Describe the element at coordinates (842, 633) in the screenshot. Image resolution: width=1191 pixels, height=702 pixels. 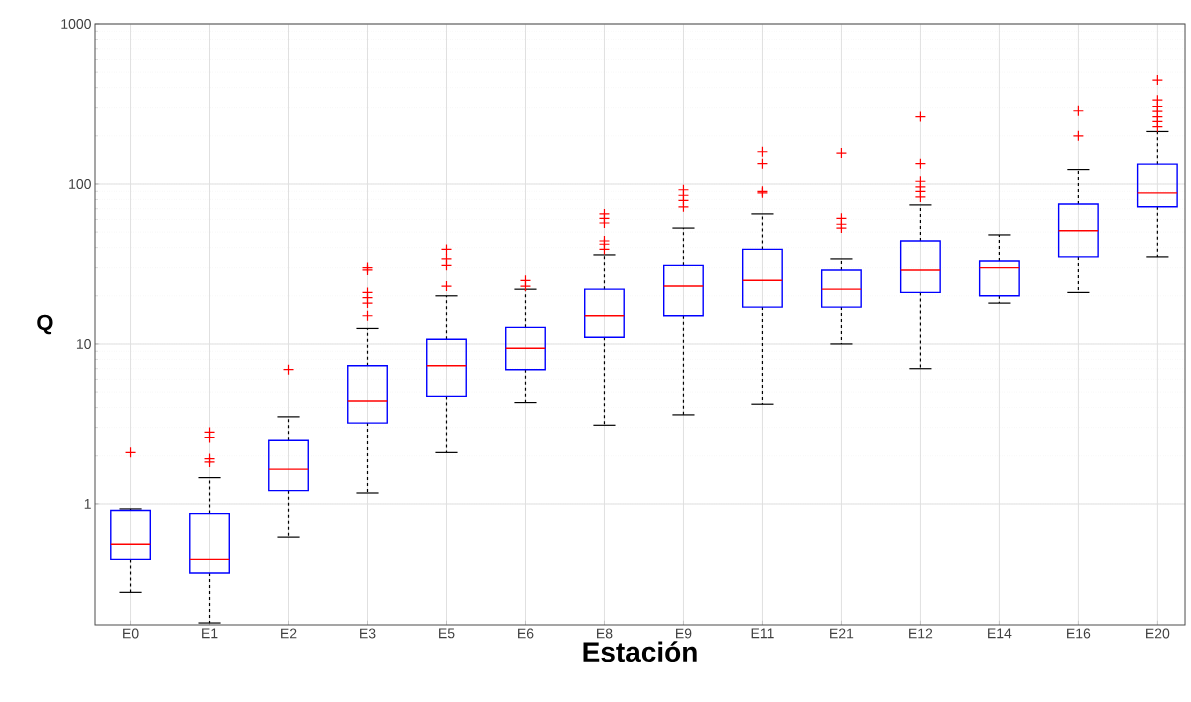
I see `x-tick-label: E21` at that location.